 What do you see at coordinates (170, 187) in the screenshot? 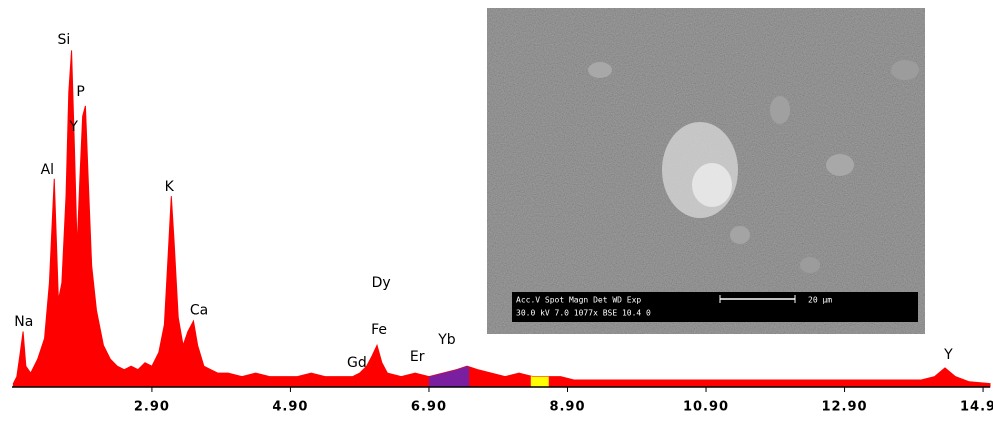
I see `peak-label: K` at bounding box center [170, 187].